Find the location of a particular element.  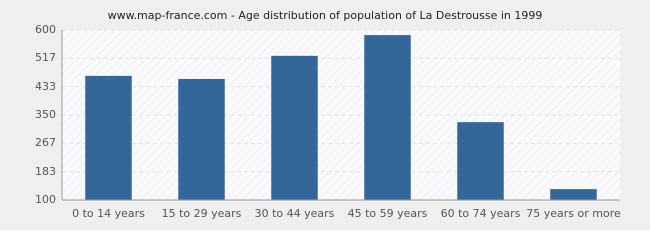

y-tick-label: 517 is located at coordinates (45, 57).